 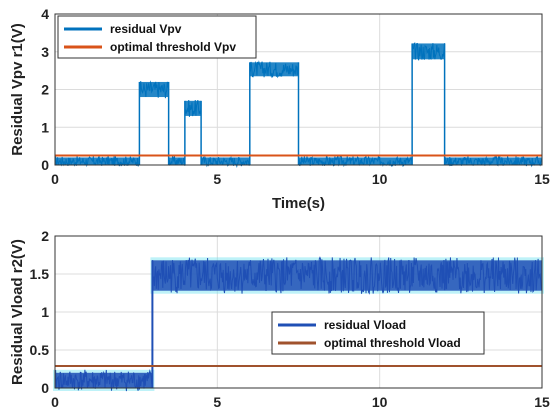 What do you see at coordinates (146, 29) in the screenshot?
I see `legend-label: residual Vpv` at bounding box center [146, 29].